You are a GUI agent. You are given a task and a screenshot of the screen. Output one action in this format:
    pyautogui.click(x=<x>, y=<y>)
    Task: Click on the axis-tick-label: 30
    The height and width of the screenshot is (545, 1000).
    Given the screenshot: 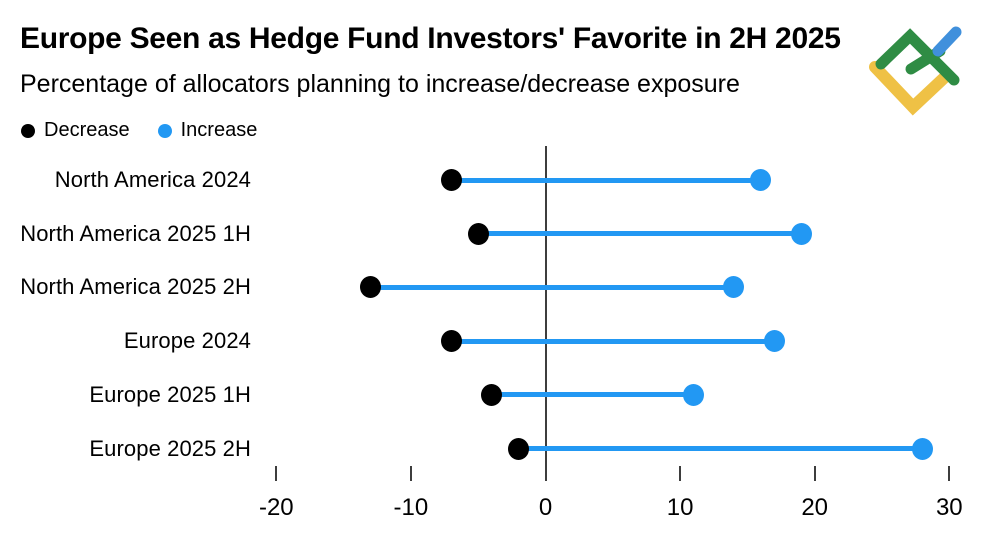 What is the action you would take?
    pyautogui.click(x=949, y=507)
    